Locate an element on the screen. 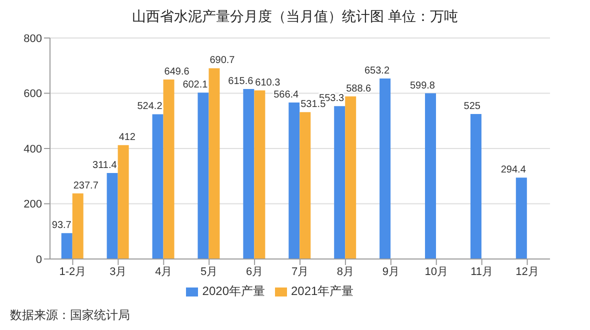  x-tick-label: 8月 is located at coordinates (345, 272).